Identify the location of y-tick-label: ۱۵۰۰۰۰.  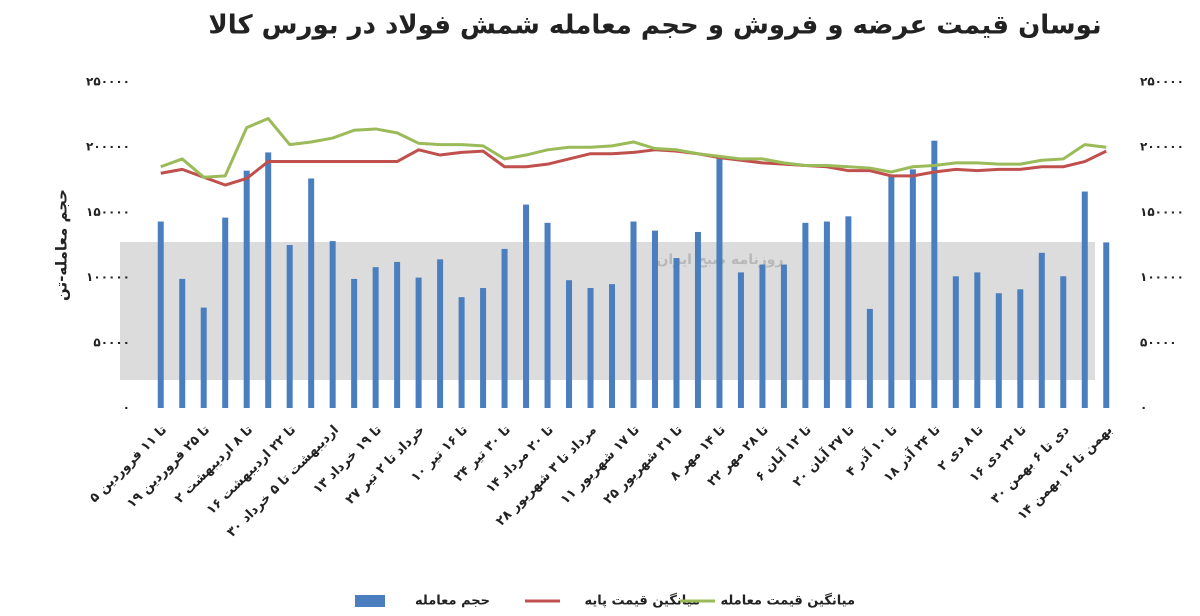
(108, 212).